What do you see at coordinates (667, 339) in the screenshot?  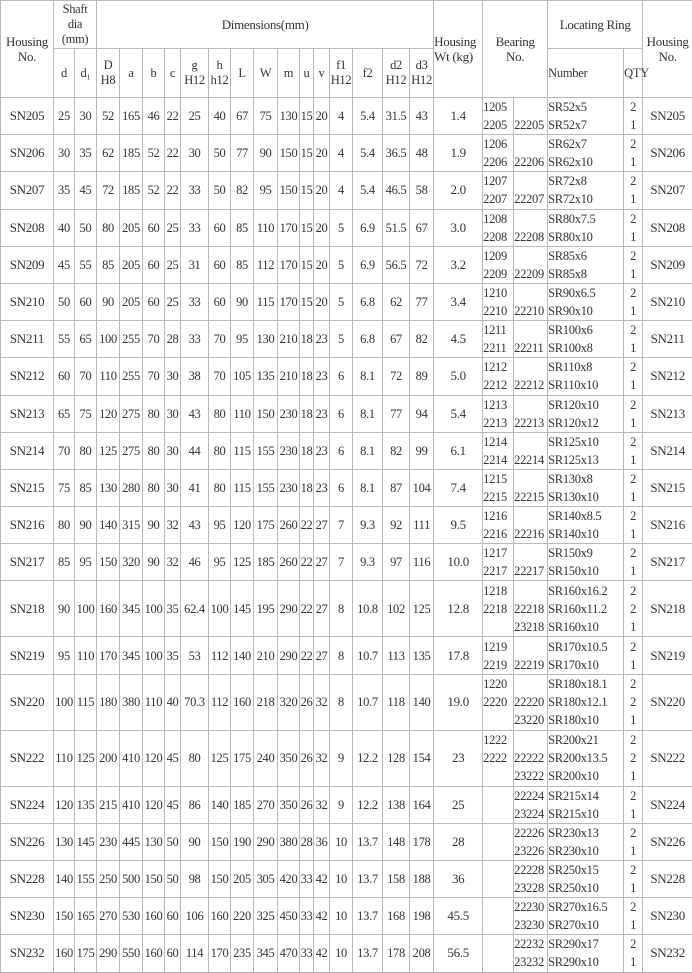 I see `housing-no-right-cell: SN211` at bounding box center [667, 339].